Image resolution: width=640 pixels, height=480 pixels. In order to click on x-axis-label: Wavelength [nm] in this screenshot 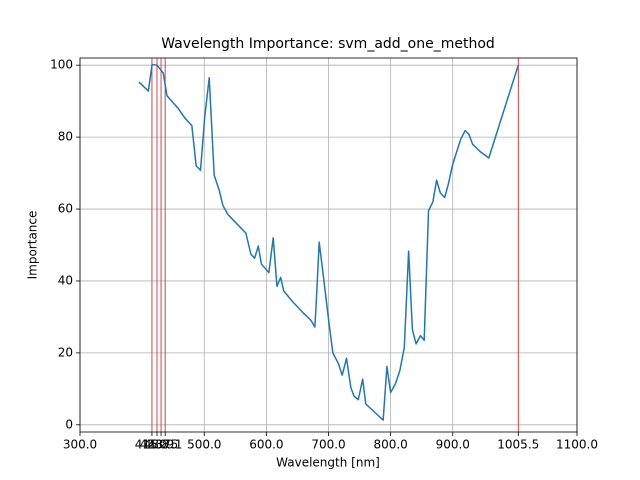, I will do `click(328, 463)`.